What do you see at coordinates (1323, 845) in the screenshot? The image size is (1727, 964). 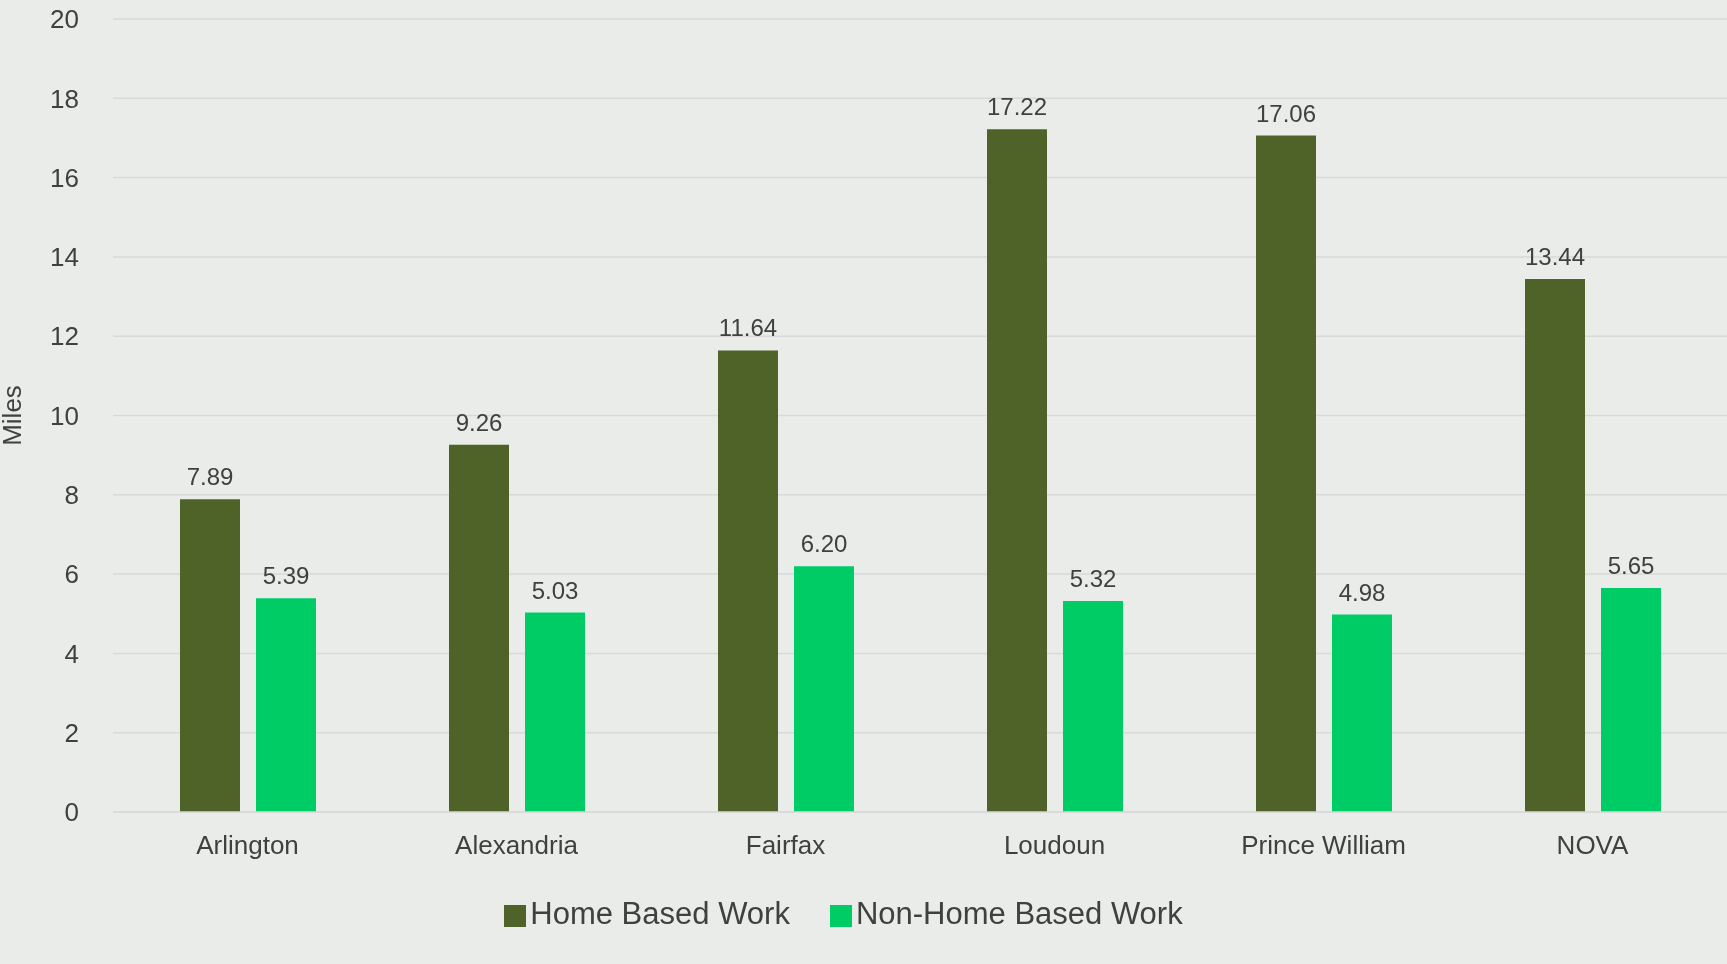 I see `x-tick-label: Prince William` at bounding box center [1323, 845].